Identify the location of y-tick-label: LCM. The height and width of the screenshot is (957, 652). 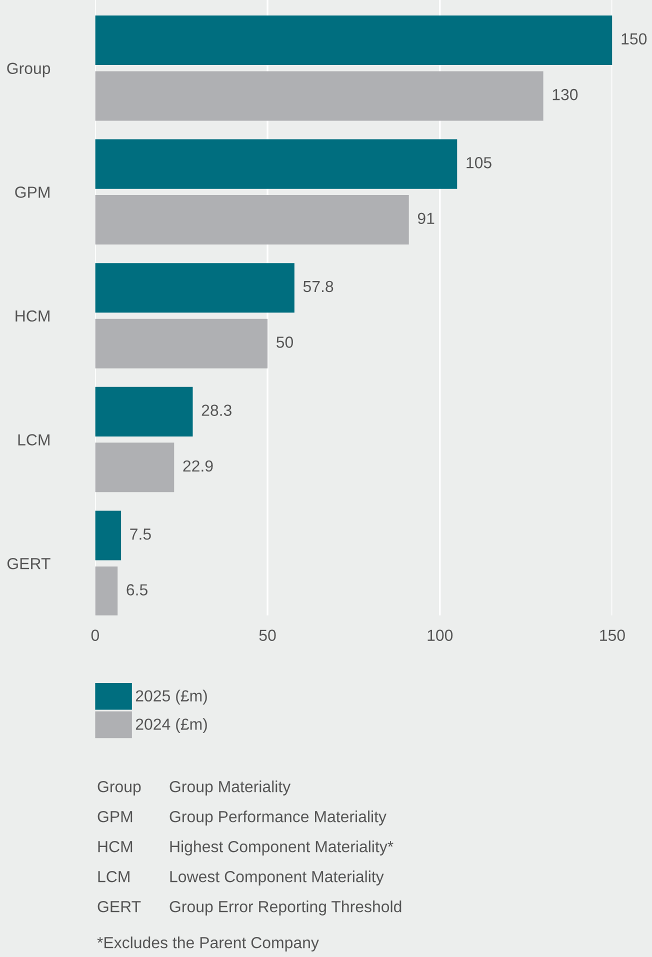
(34, 440).